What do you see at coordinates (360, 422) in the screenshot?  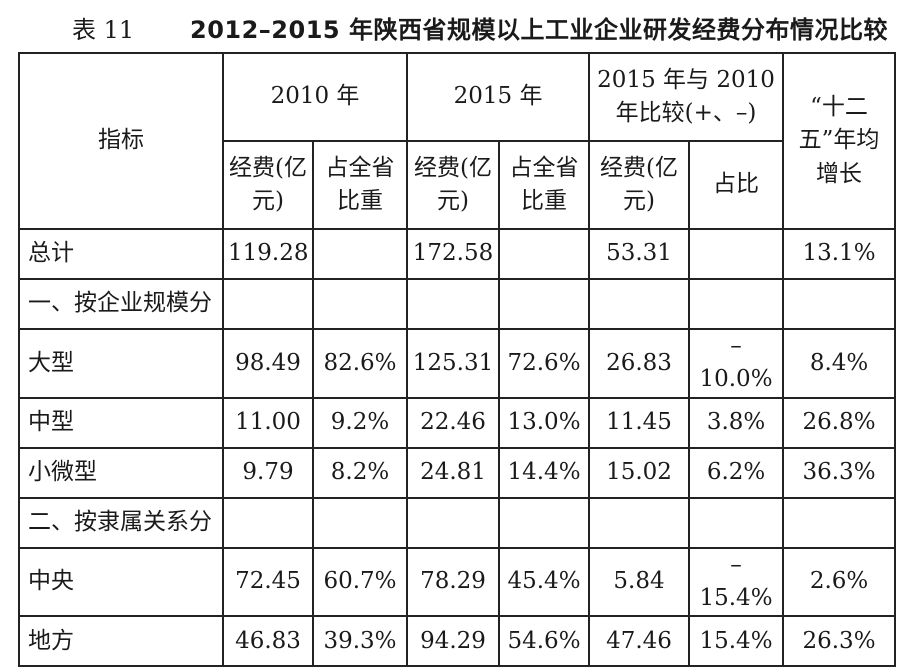 I see `table-cell: 9.2%` at bounding box center [360, 422].